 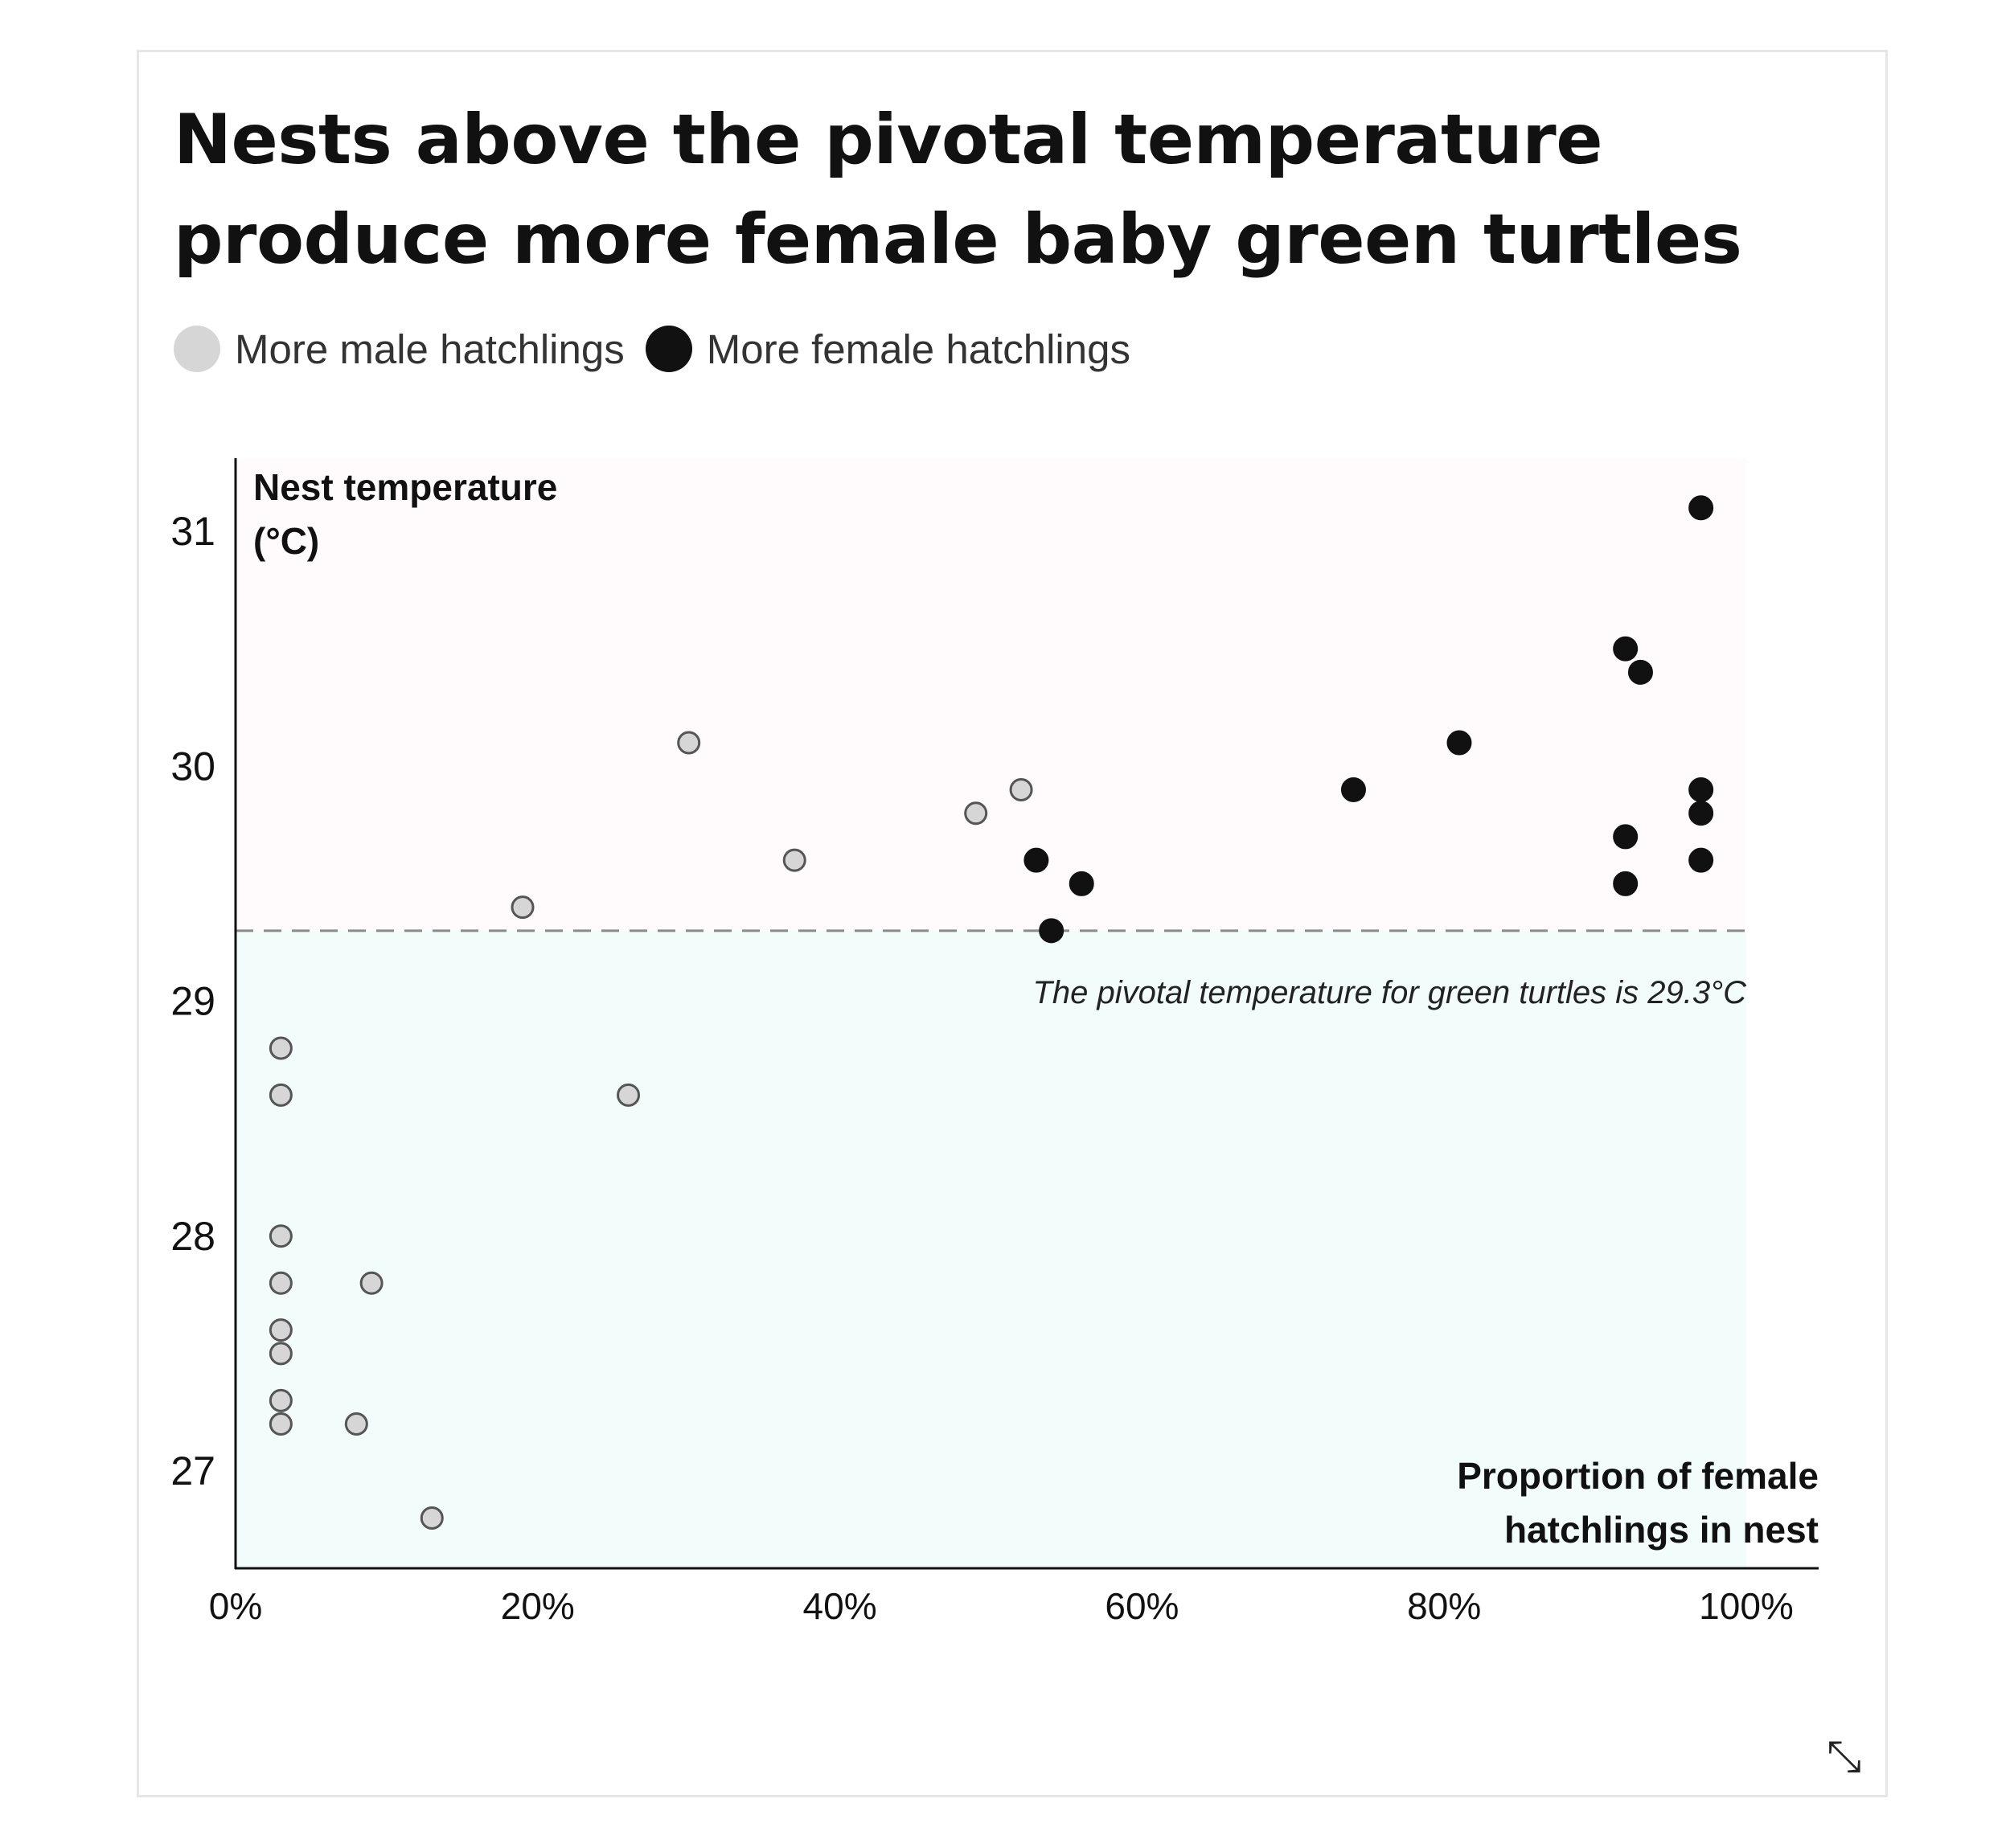 I want to click on legend-female-swatch, so click(x=668, y=349).